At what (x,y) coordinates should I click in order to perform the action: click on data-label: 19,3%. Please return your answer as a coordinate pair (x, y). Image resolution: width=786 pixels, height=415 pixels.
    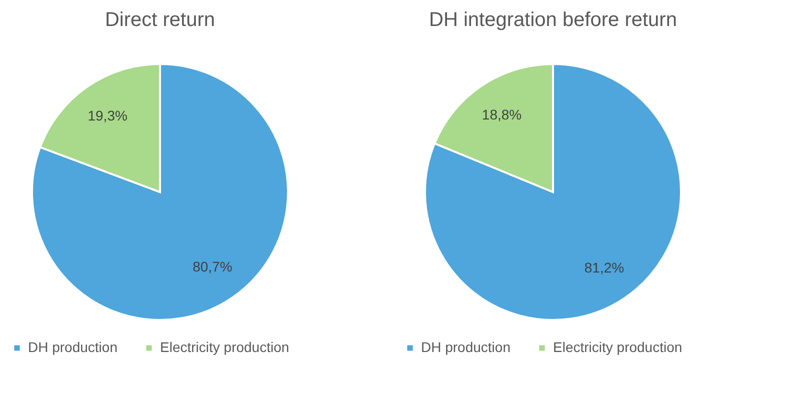
    Looking at the image, I should click on (108, 115).